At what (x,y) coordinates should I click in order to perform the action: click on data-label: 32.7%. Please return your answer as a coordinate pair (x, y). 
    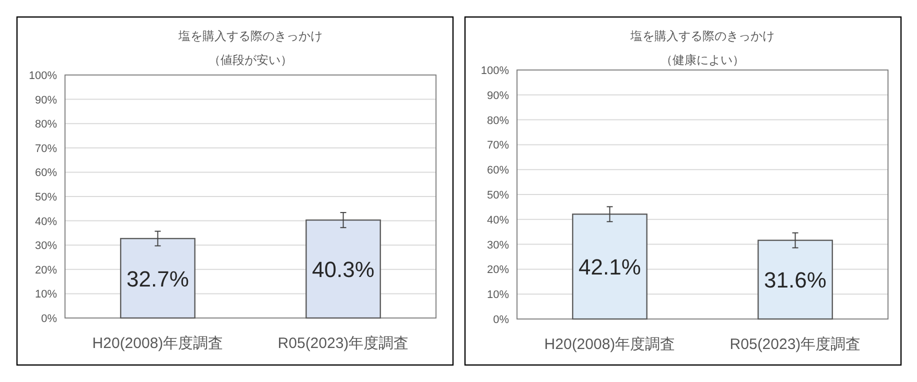
    Looking at the image, I should click on (157, 279).